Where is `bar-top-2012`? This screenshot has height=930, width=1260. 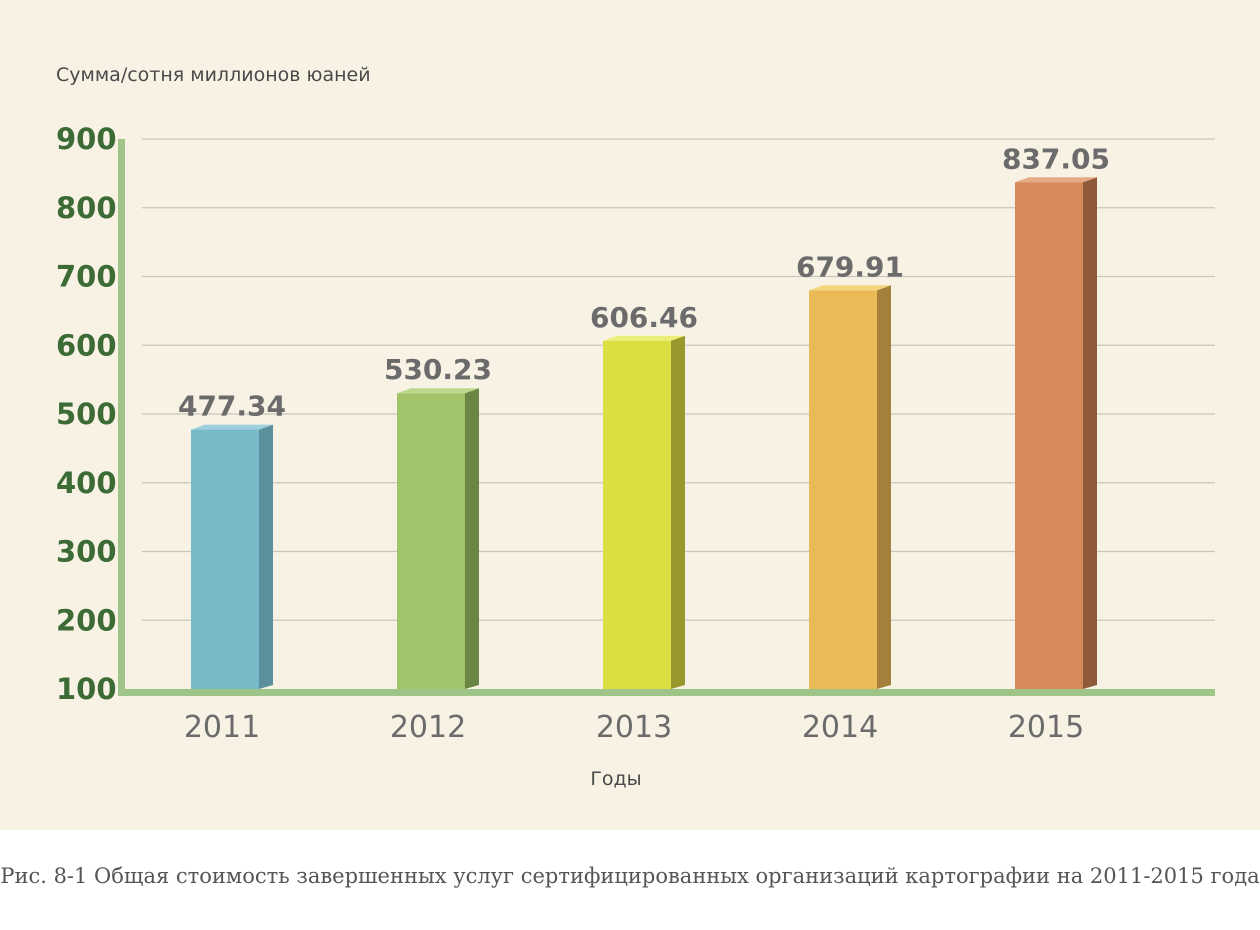
bar-top-2012 is located at coordinates (438, 391).